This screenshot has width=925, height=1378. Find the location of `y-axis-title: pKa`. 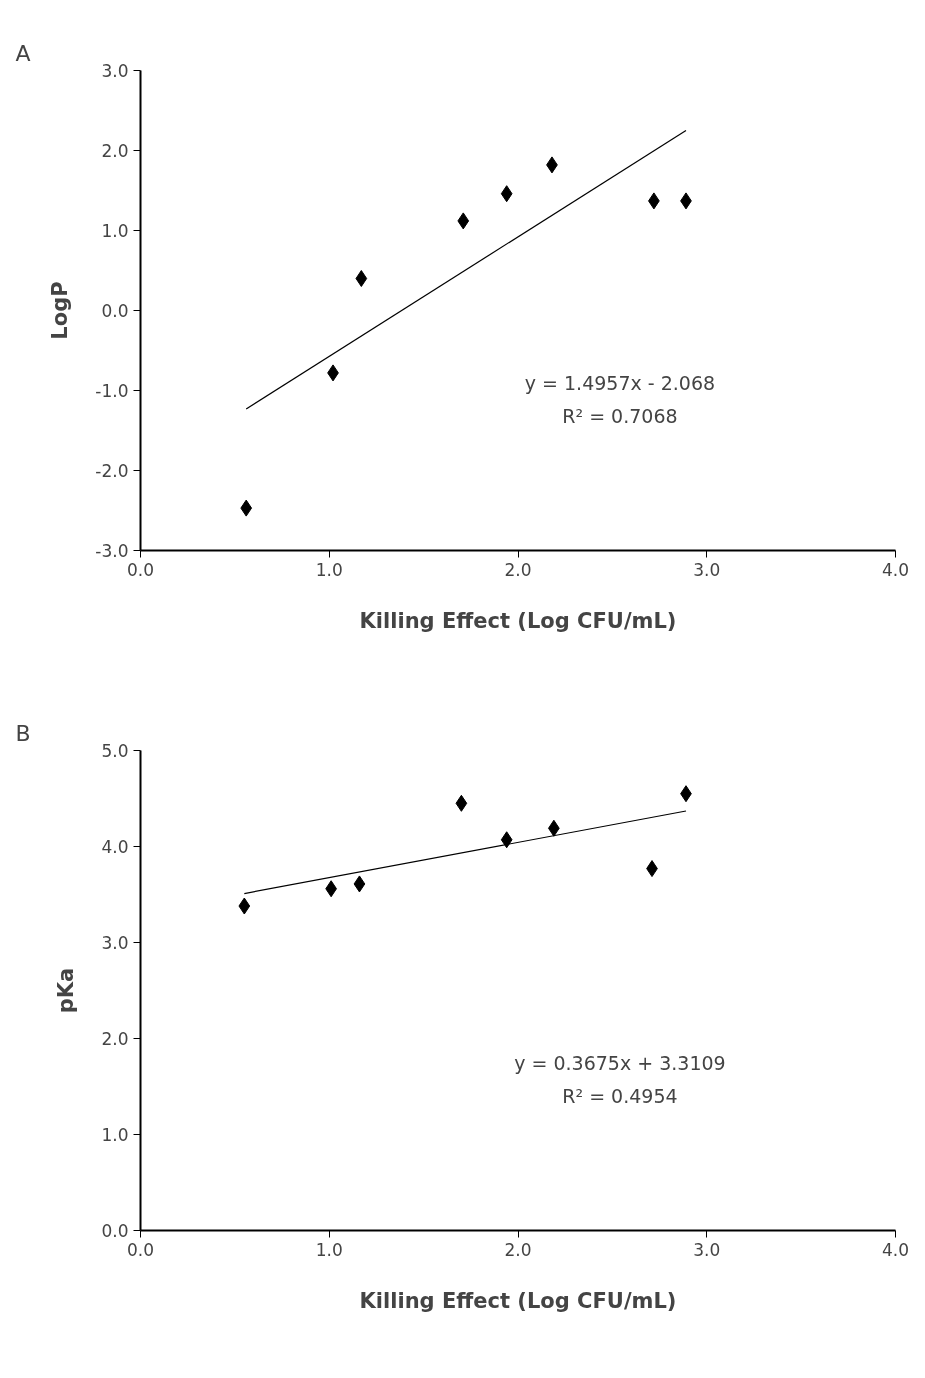

y-axis-title: pKa is located at coordinates (66, 990).